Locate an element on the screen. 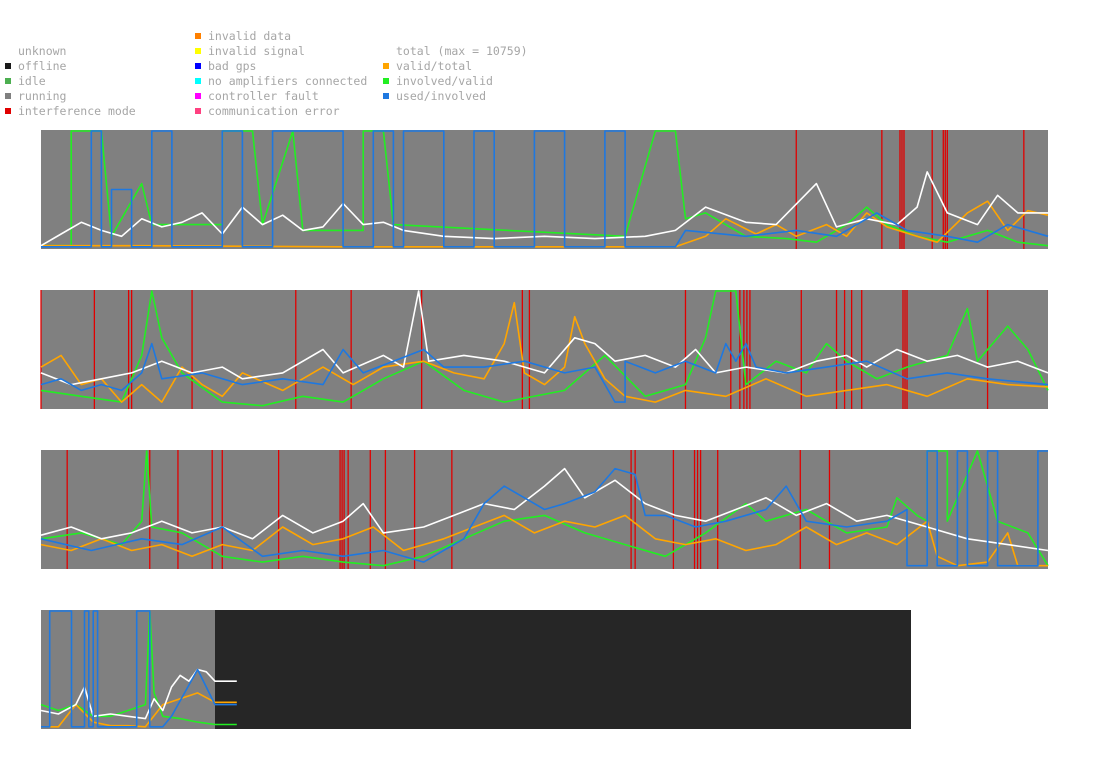  legend-label-total: total (max = 10759) is located at coordinates (462, 51).